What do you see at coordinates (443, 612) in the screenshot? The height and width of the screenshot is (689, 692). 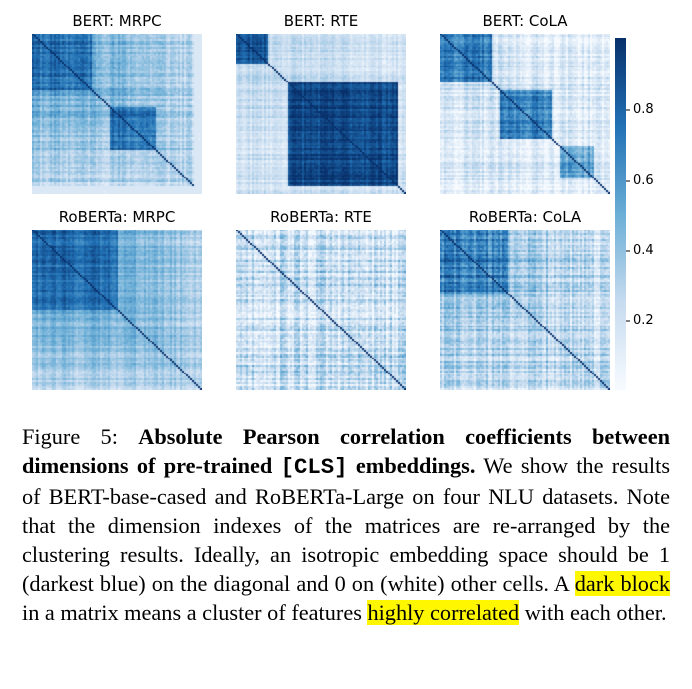 I see `caption-highlight-highly-correlated: highly correlated` at bounding box center [443, 612].